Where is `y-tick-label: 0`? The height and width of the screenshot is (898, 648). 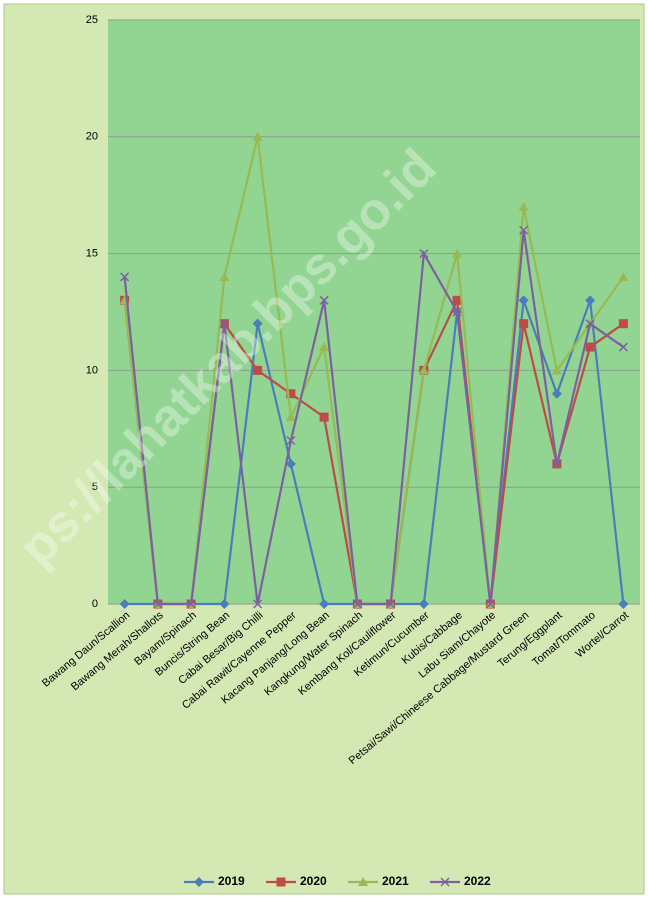 y-tick-label: 0 is located at coordinates (95, 604).